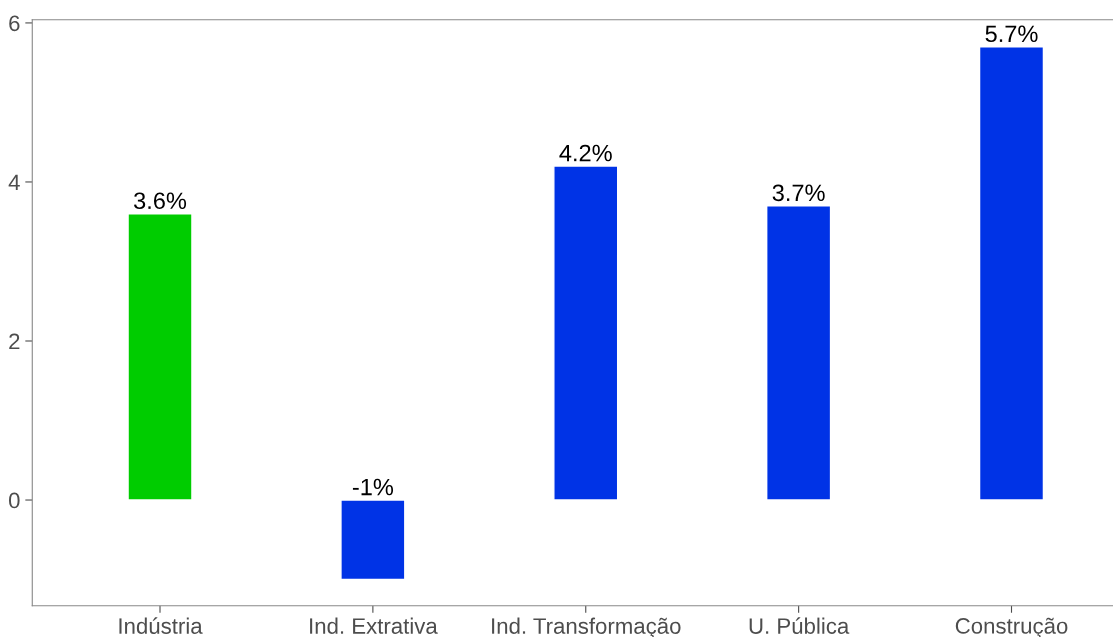  I want to click on x-tick-label: Ind. Extrativa, so click(374, 625).